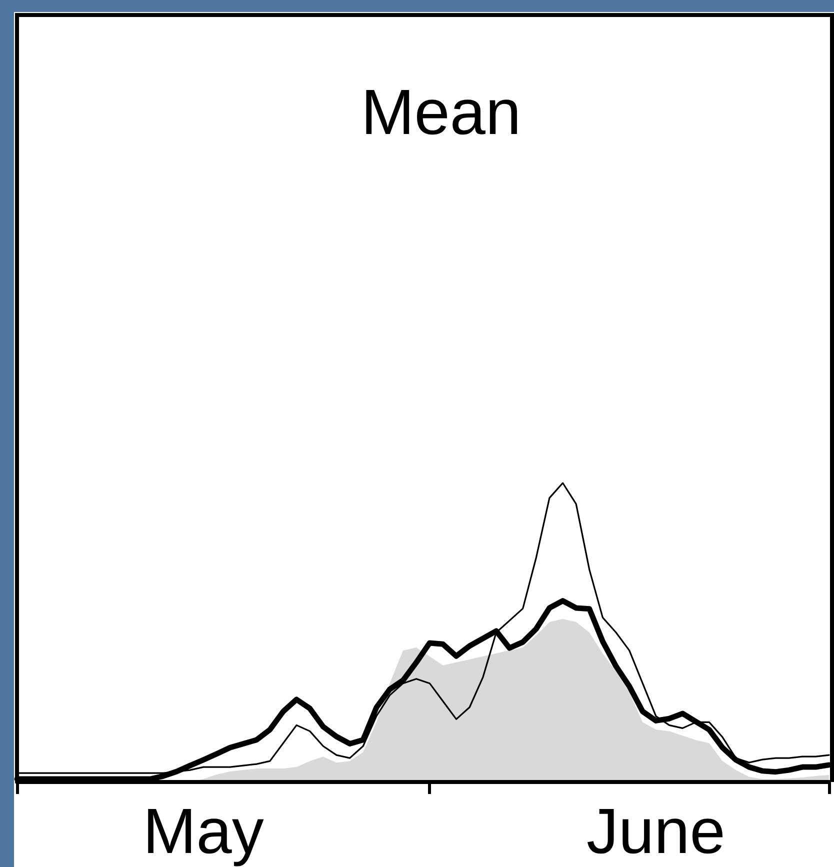 The image size is (834, 867). Describe the element at coordinates (203, 831) in the screenshot. I see `x-tick-label: May` at that location.